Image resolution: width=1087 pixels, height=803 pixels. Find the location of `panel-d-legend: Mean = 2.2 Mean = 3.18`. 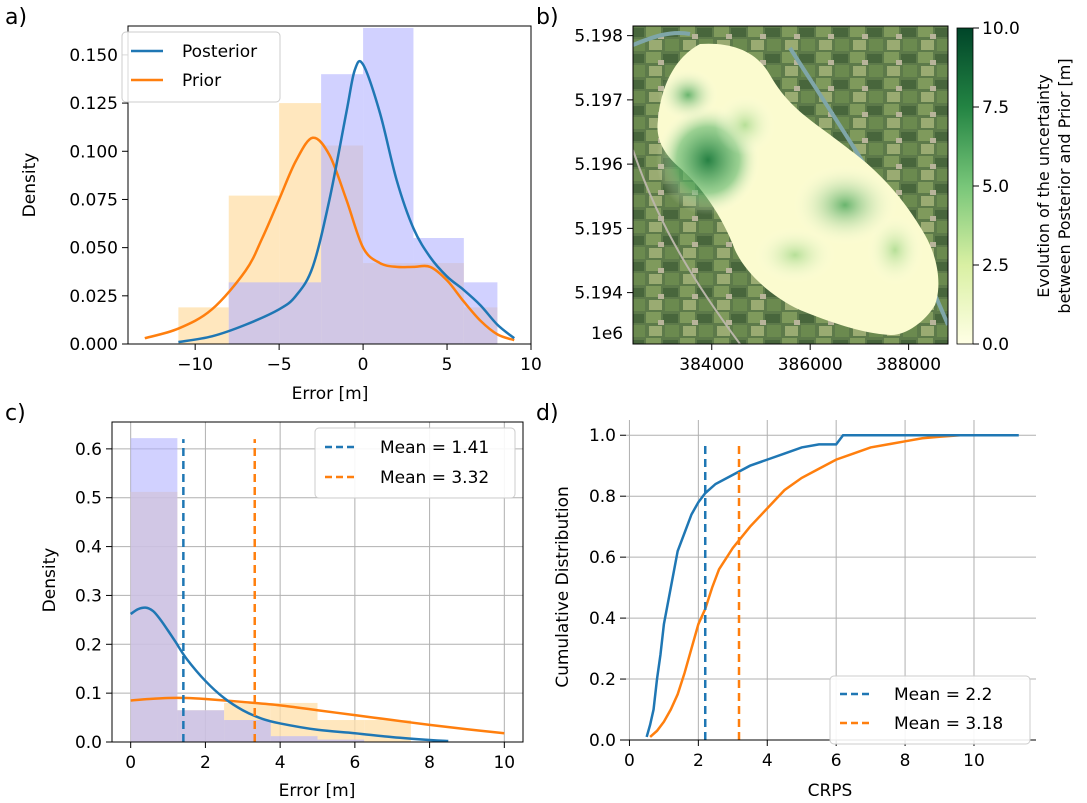

panel-d-legend: Mean = 2.2 Mean = 3.18 is located at coordinates (930, 710).